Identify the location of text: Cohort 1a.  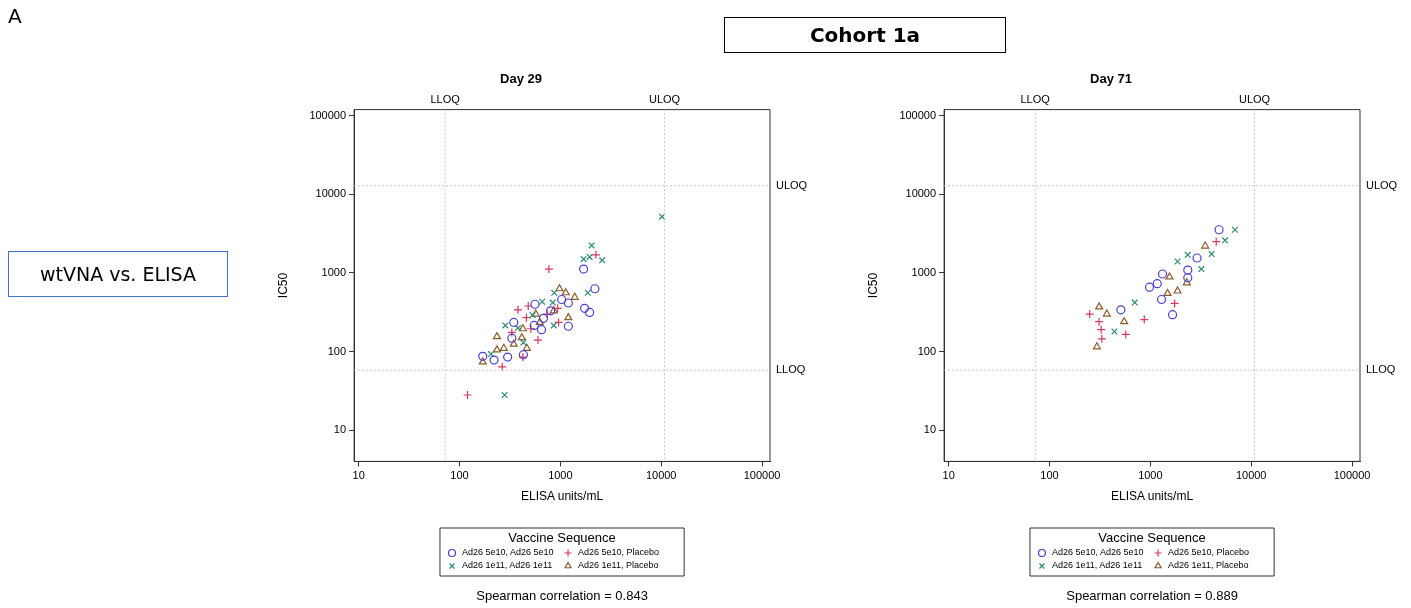
(865, 35).